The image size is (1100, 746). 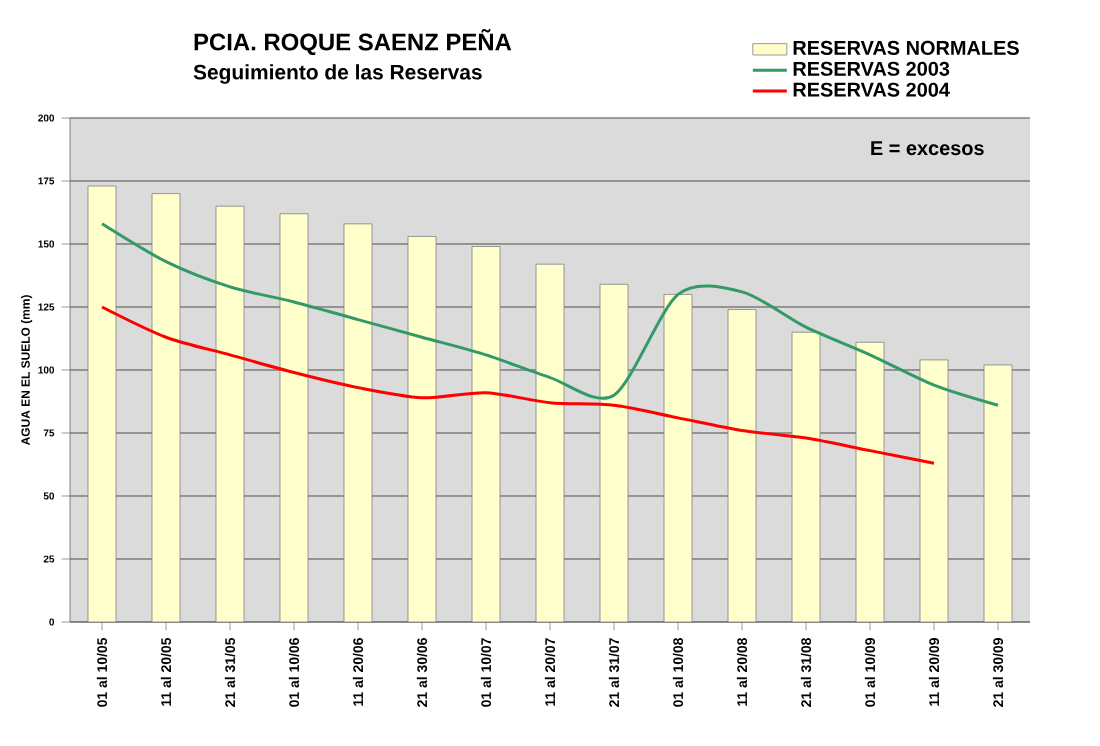 What do you see at coordinates (337, 74) in the screenshot?
I see `chart-subtitle: Seguimiento de las Reservas` at bounding box center [337, 74].